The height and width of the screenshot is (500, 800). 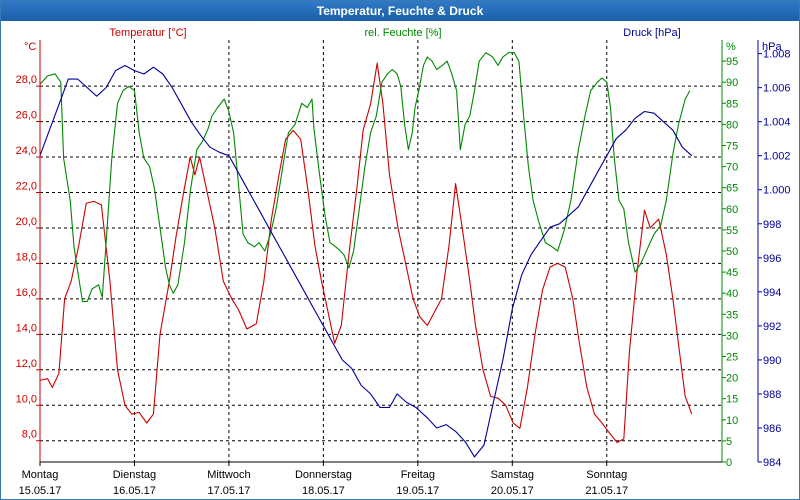 I want to click on pressure-tick-label: 994, so click(x=772, y=293).